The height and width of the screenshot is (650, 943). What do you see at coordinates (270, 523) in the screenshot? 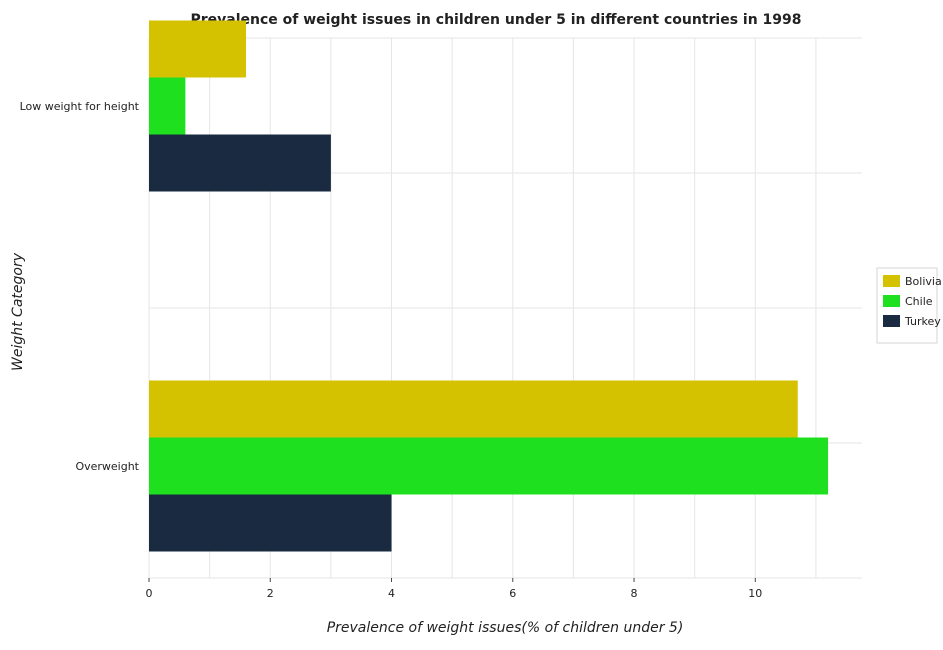
I see `bar-turkey-overweight` at bounding box center [270, 523].